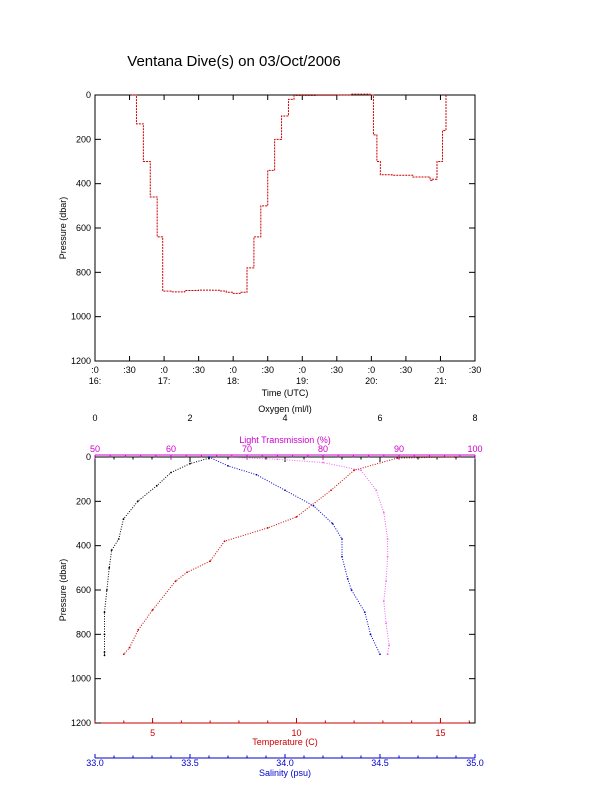 This screenshot has height=785, width=612. I want to click on time-y-tick-label: 400, so click(83, 184).